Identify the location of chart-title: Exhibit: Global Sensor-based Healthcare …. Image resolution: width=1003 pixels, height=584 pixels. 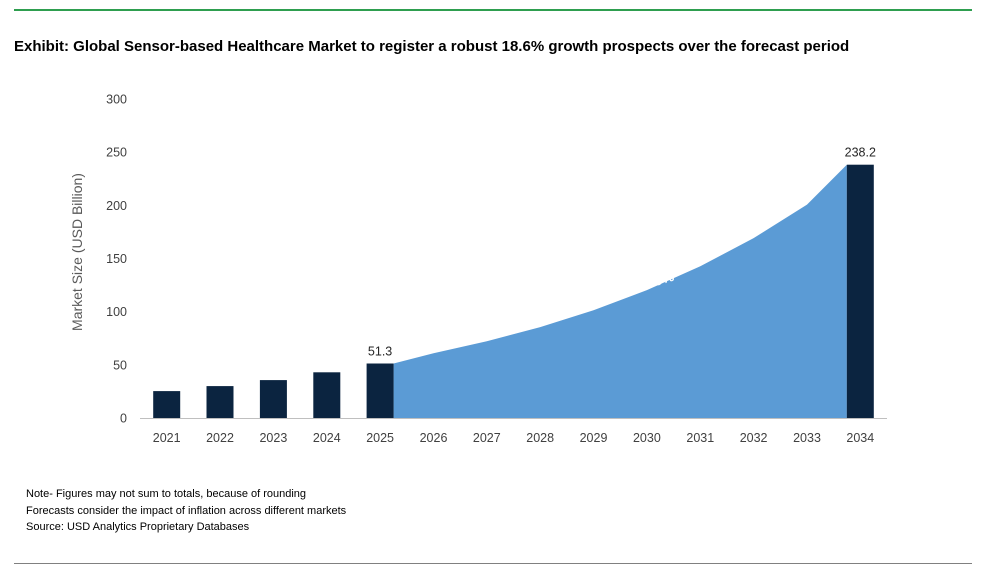
(432, 46).